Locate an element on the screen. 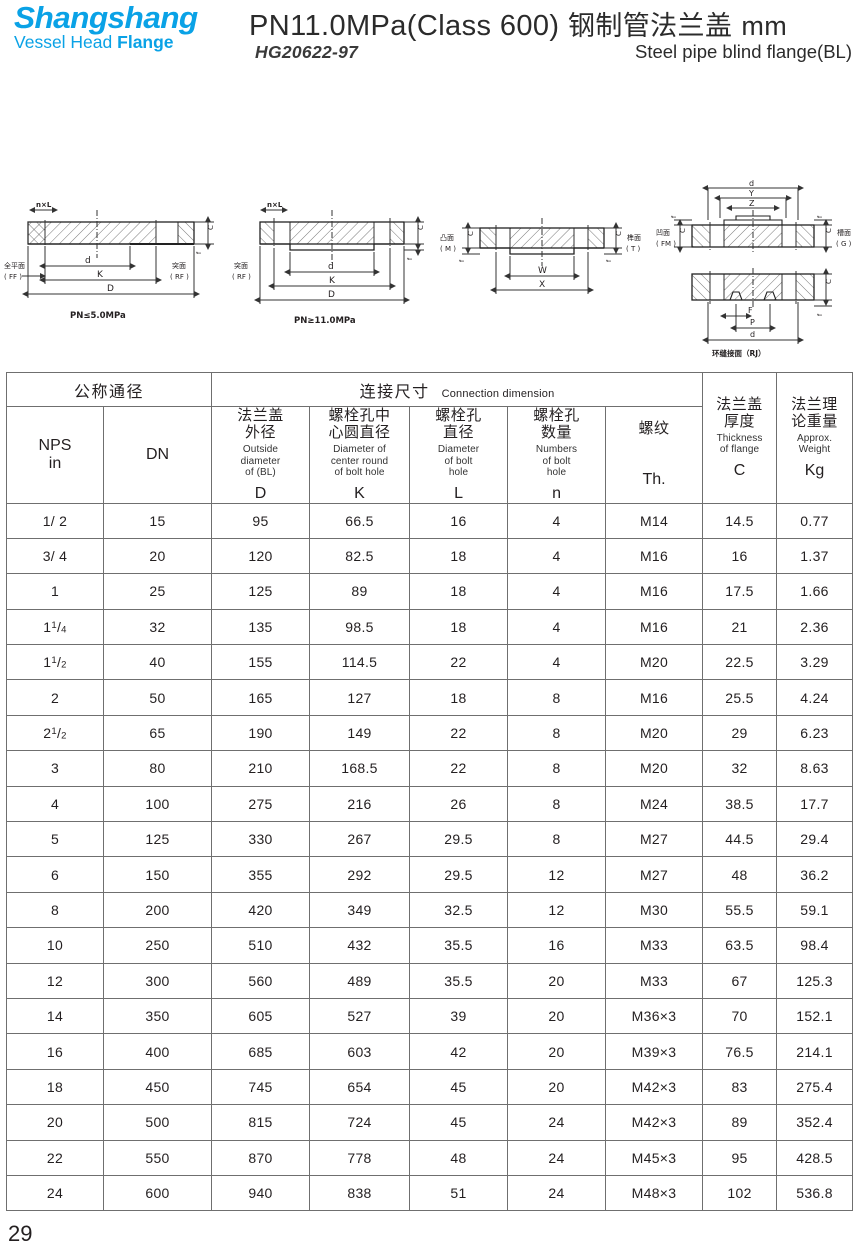  cell-c: 67 is located at coordinates (740, 980).